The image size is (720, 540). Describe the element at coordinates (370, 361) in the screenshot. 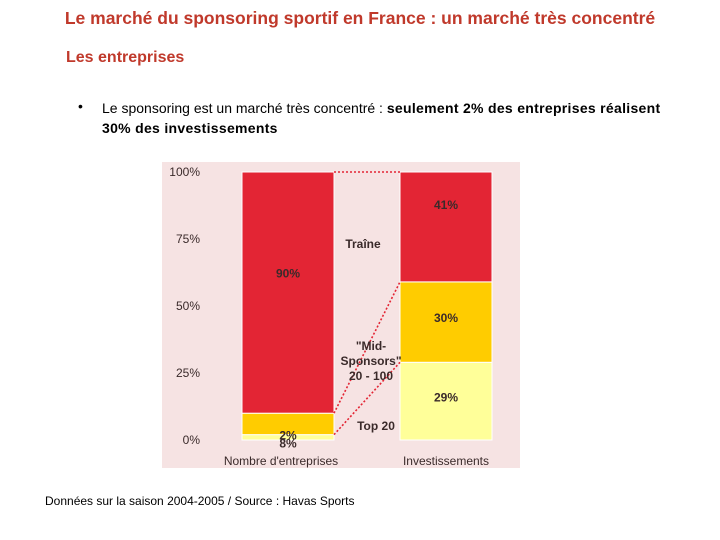

I see `annotation-mid-sponsors: Sponsors"` at that location.